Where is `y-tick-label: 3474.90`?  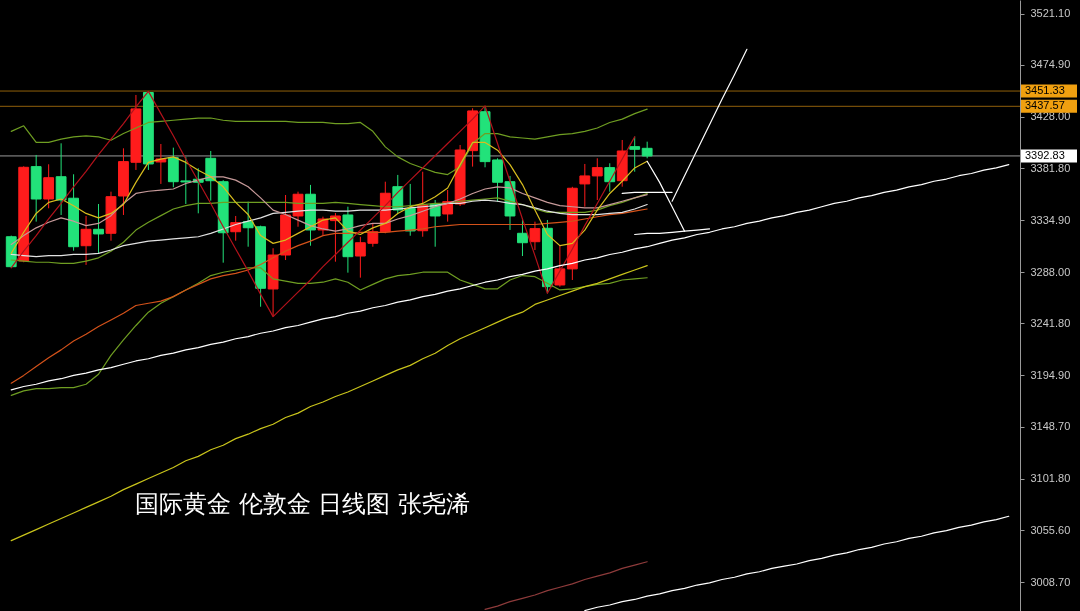 y-tick-label: 3474.90 is located at coordinates (1050, 64).